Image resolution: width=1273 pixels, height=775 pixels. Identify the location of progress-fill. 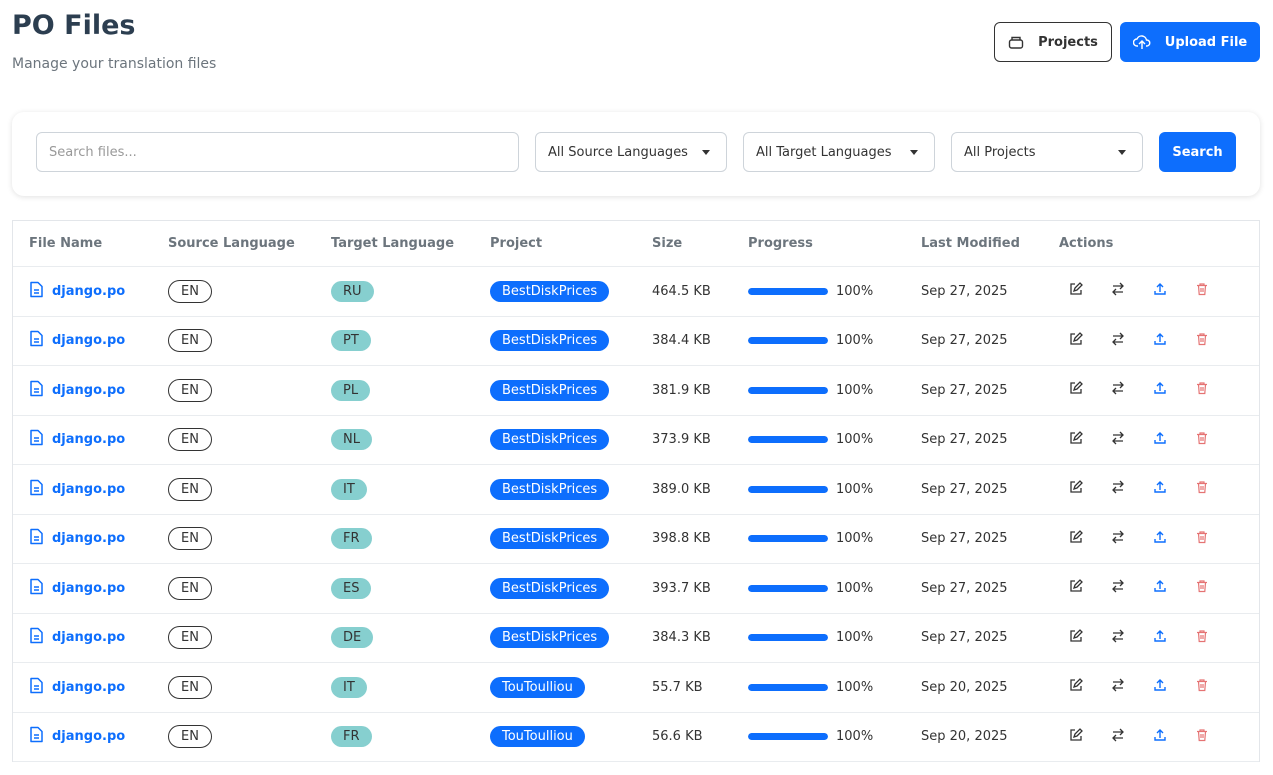
(788, 687).